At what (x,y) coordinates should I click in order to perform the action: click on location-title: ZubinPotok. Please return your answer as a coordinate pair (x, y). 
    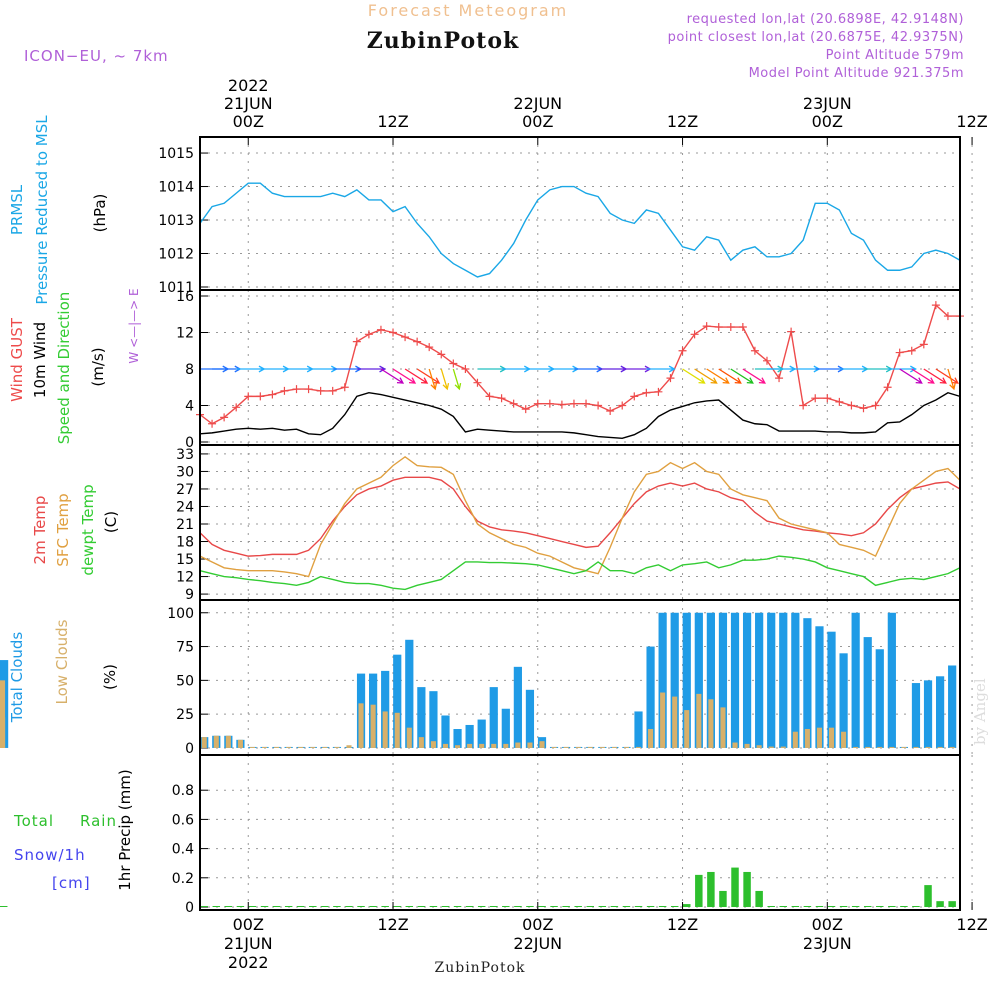
    Looking at the image, I should click on (443, 41).